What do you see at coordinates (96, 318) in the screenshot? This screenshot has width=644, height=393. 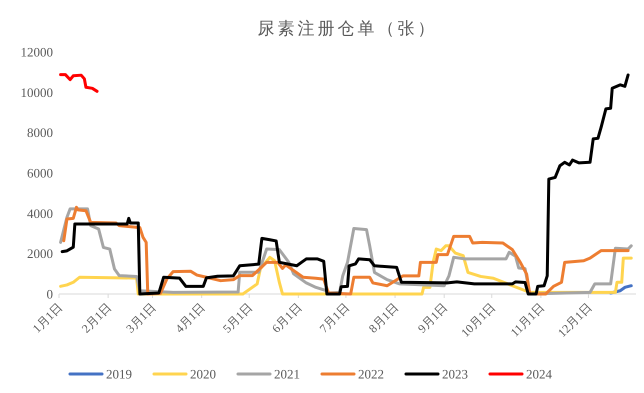 I see `x-tick-label: 2月1日` at bounding box center [96, 318].